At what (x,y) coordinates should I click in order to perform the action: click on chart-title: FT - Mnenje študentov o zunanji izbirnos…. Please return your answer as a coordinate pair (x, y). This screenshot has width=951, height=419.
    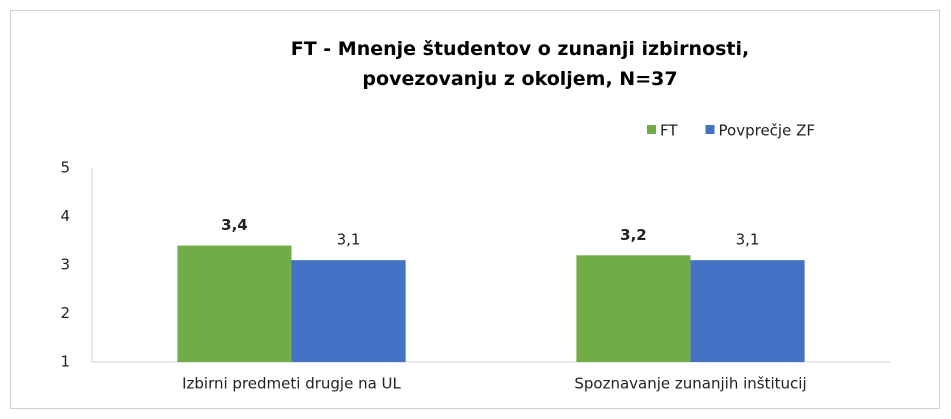
    Looking at the image, I should click on (520, 64).